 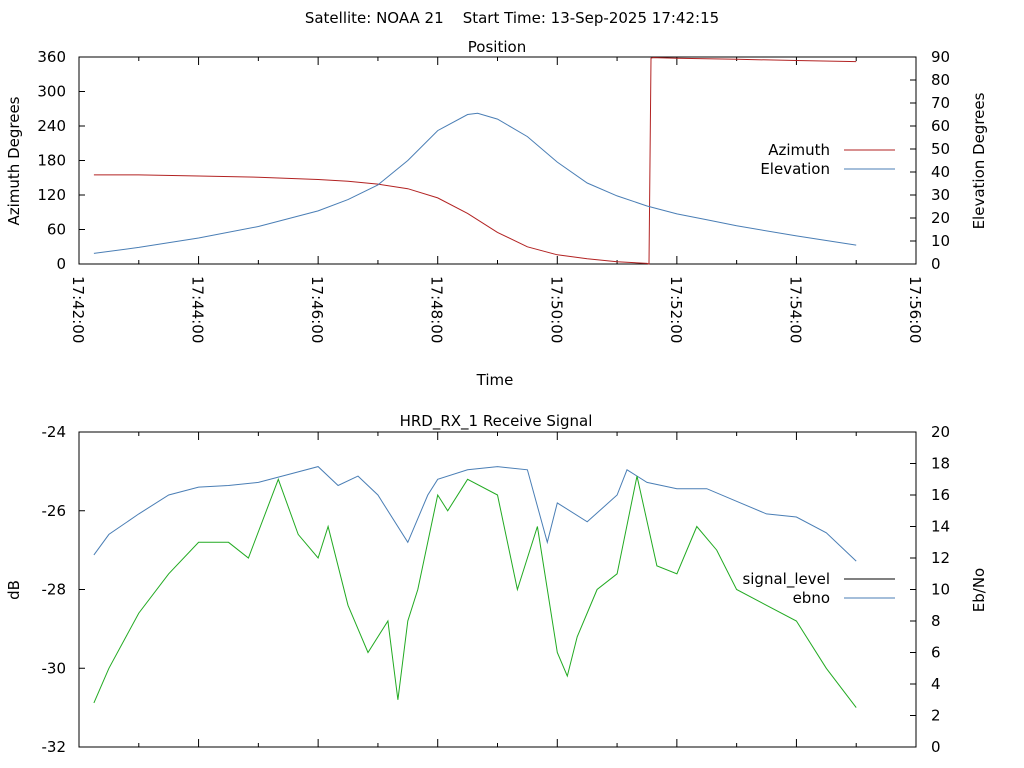 What do you see at coordinates (936, 716) in the screenshot?
I see `right-axis-tick-label: 2` at bounding box center [936, 716].